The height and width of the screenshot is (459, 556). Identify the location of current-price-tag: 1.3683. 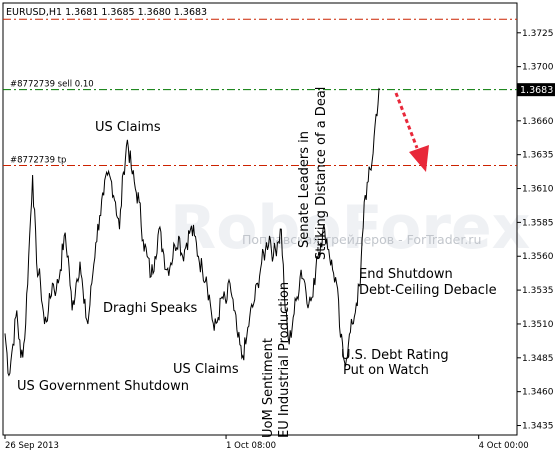
(536, 90).